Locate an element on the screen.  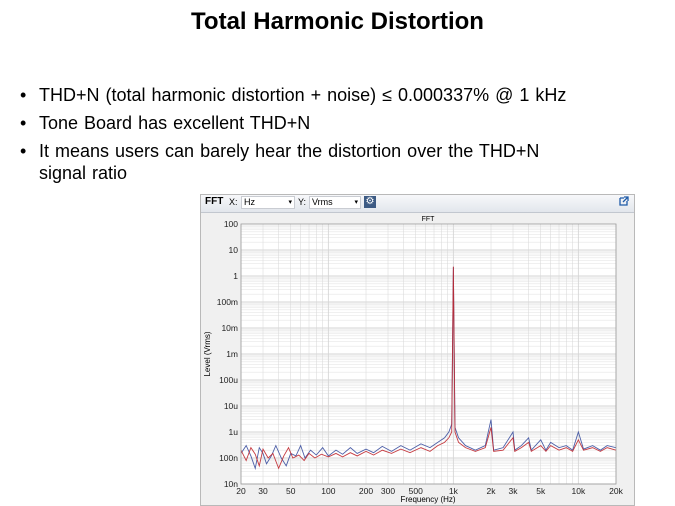
bullet-text: Tone Board has excellent THD+N is located at coordinates (175, 123).